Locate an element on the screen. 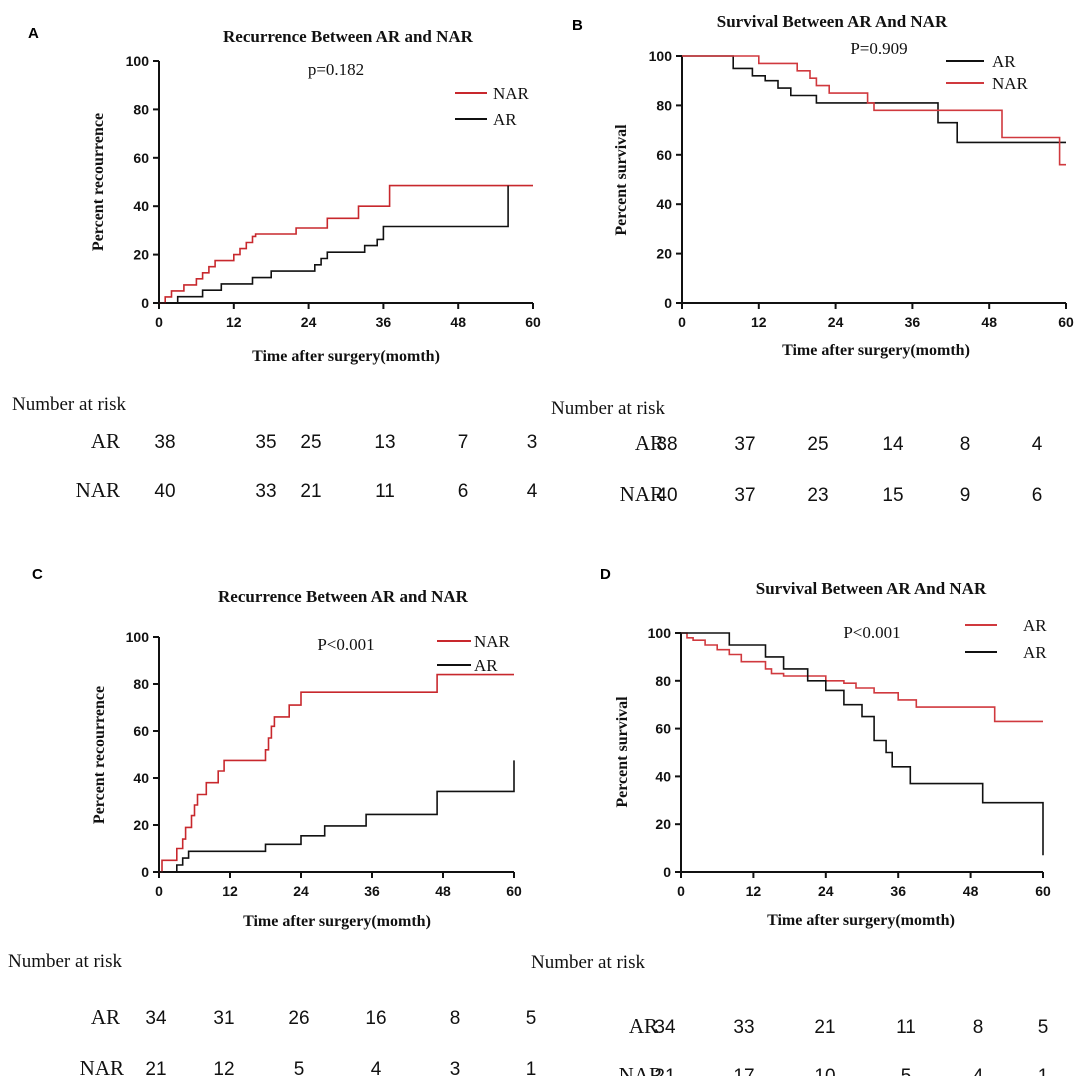  risk-value: 8 is located at coordinates (978, 1027).